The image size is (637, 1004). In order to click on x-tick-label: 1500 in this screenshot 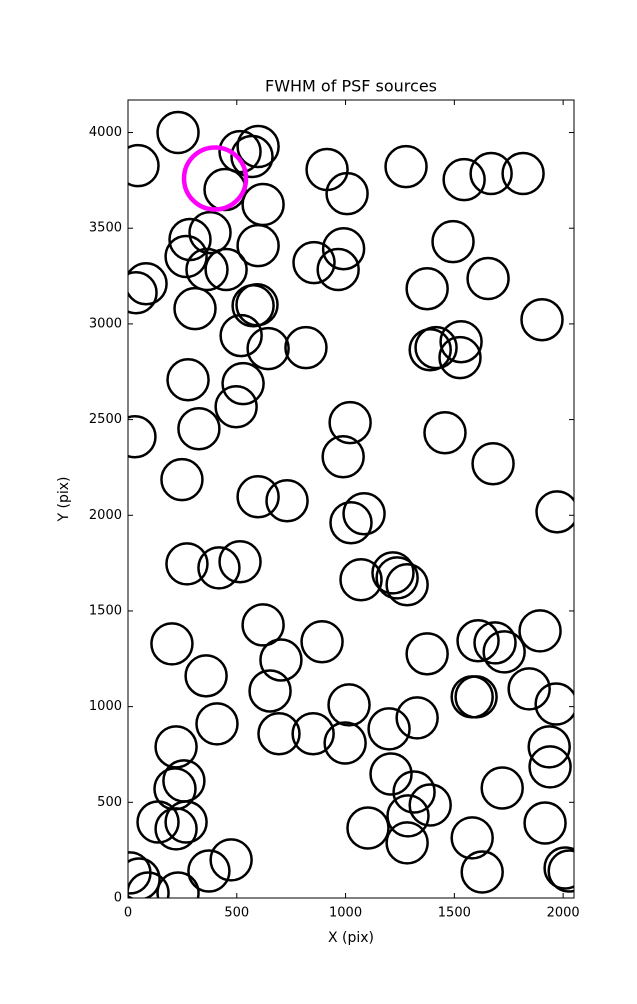, I will do `click(454, 913)`.